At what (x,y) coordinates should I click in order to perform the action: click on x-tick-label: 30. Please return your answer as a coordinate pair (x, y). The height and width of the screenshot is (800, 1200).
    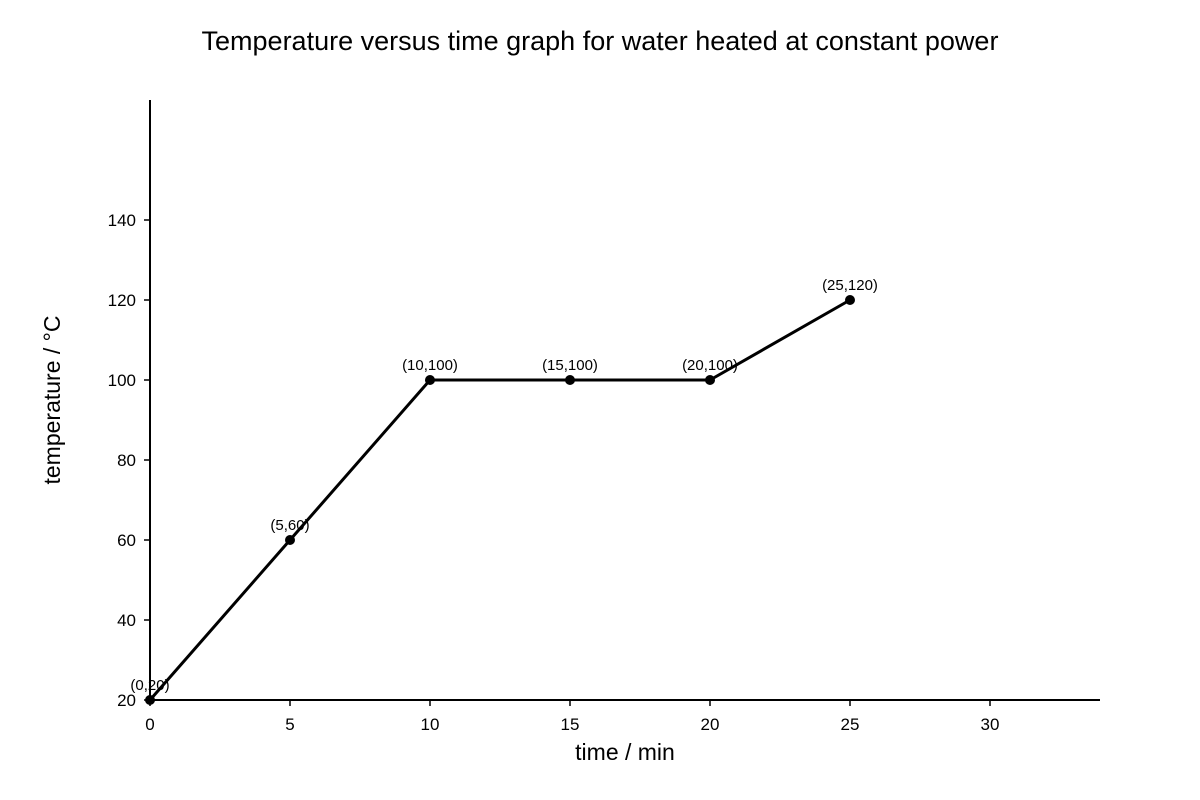
    Looking at the image, I should click on (990, 724).